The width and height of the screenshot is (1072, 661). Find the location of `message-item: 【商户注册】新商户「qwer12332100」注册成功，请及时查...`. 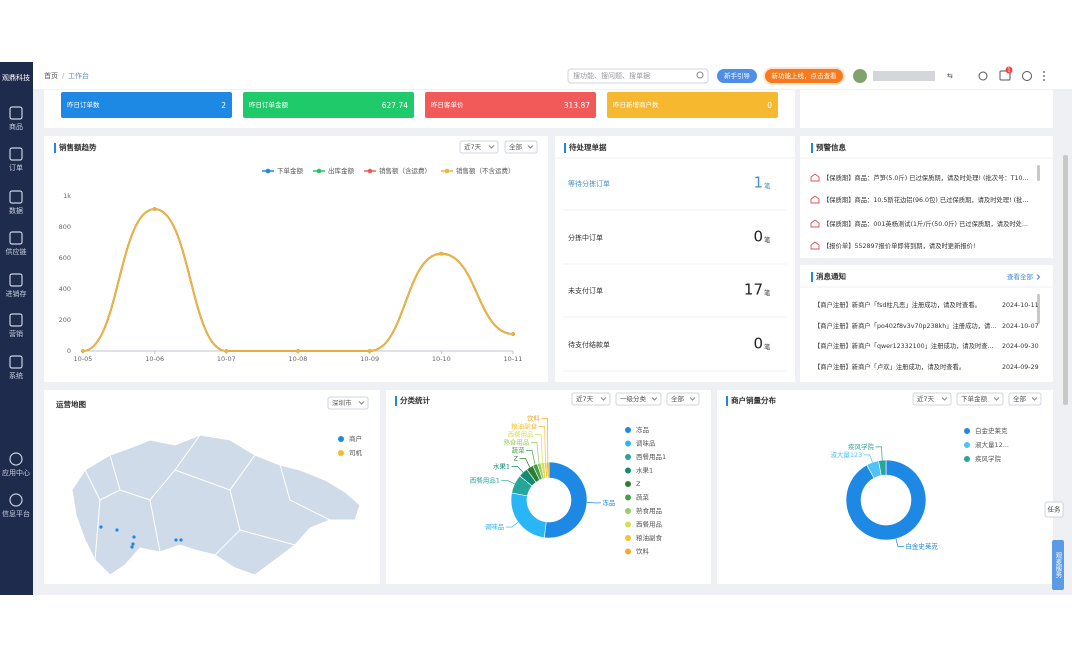

message-item: 【商户注册】新商户「qwer12332100」注册成功，请及时查... is located at coordinates (904, 345).